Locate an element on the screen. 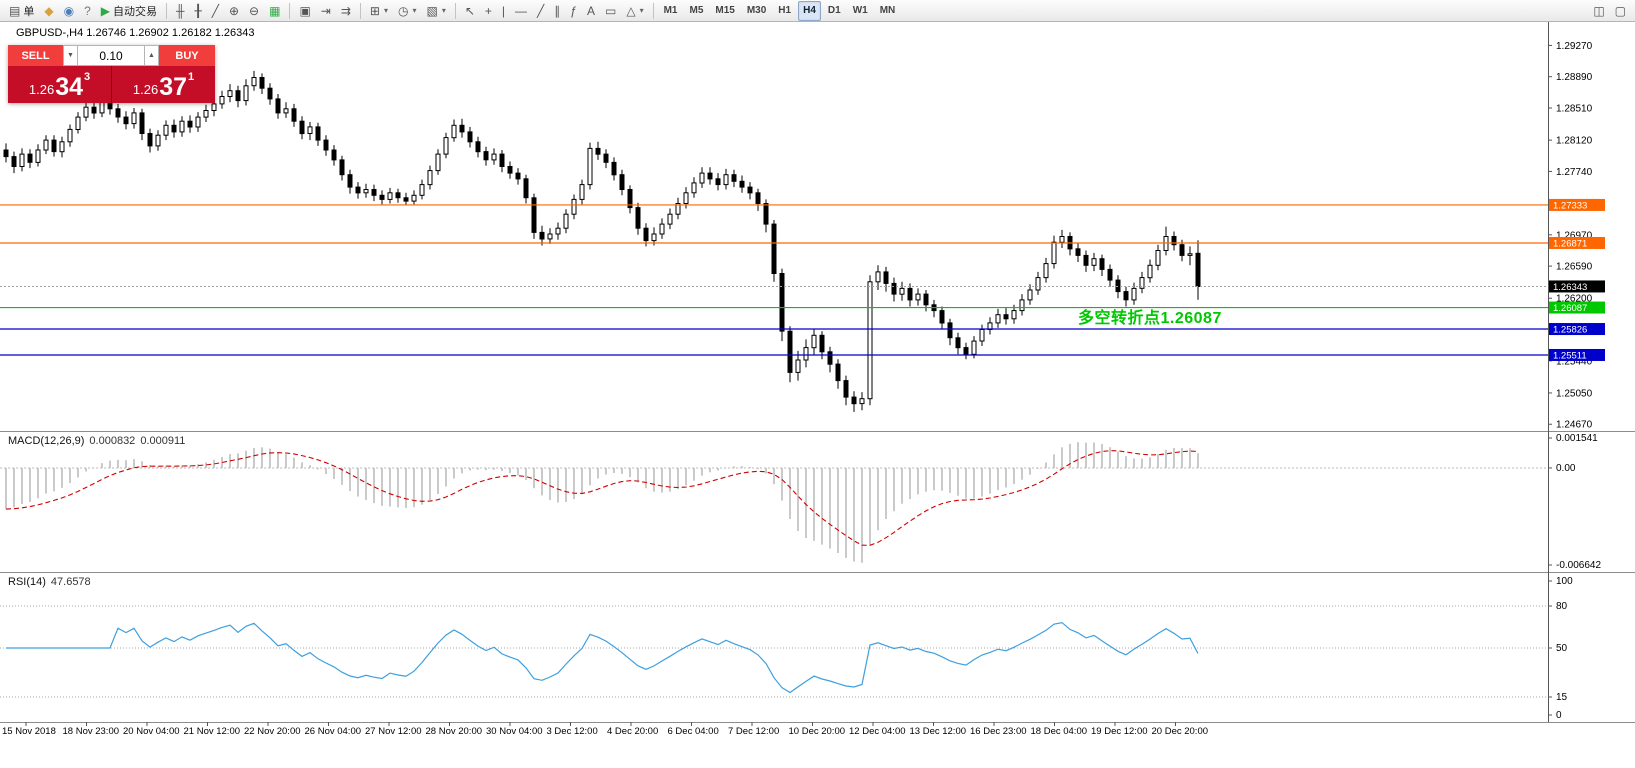 This screenshot has height=768, width=1635. channel-icon: ∥ is located at coordinates (557, 10).